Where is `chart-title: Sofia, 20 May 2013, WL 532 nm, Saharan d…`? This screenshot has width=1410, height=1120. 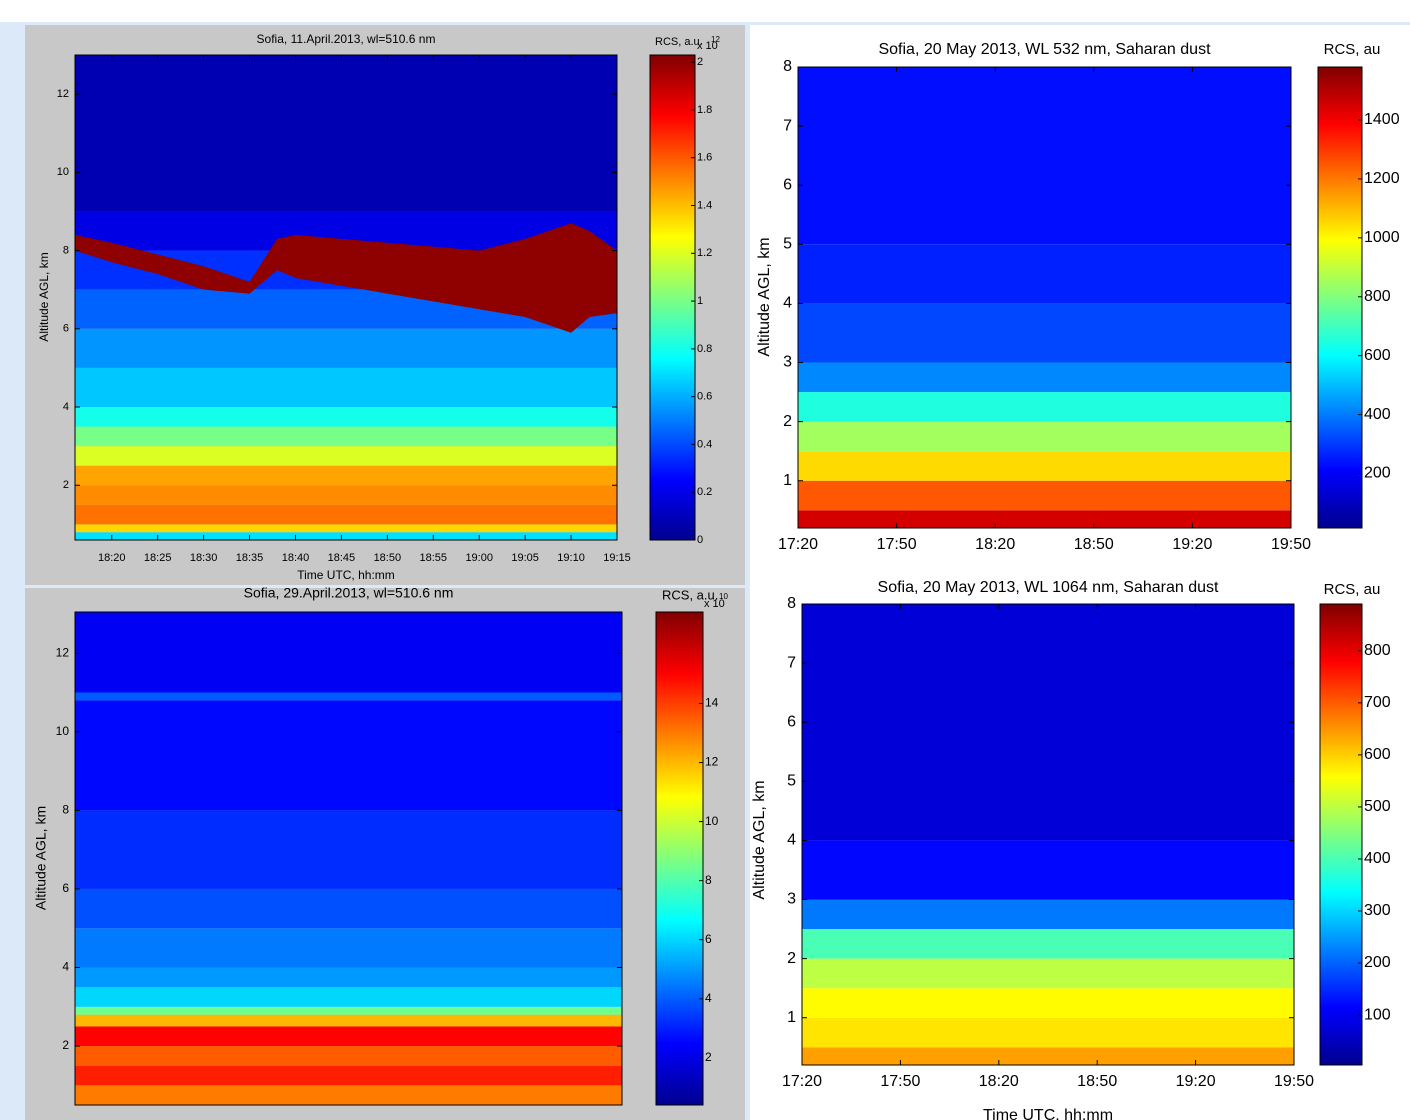
chart-title: Sofia, 20 May 2013, WL 532 nm, Saharan d… is located at coordinates (1044, 49).